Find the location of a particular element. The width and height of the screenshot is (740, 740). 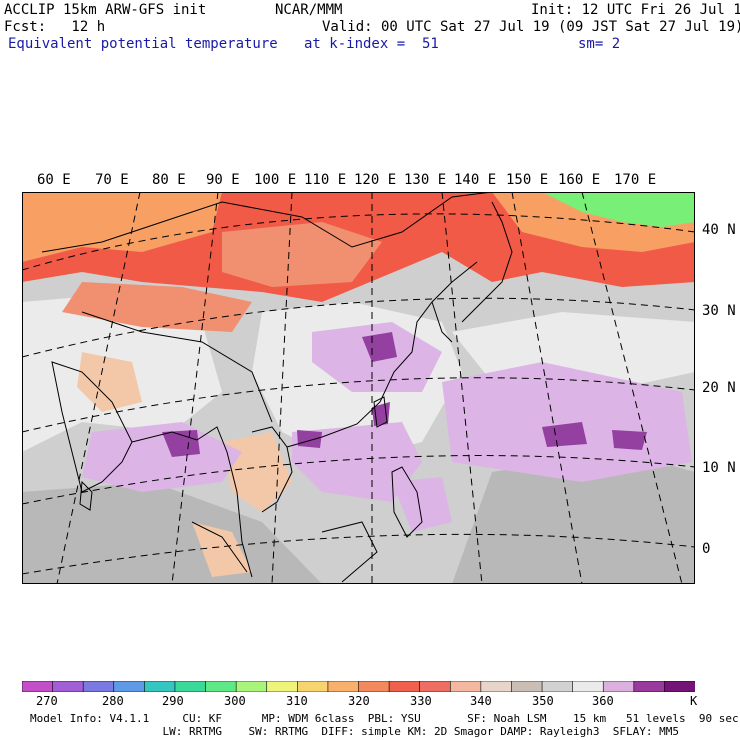

field-salmon-mongolia is located at coordinates (302, 254).